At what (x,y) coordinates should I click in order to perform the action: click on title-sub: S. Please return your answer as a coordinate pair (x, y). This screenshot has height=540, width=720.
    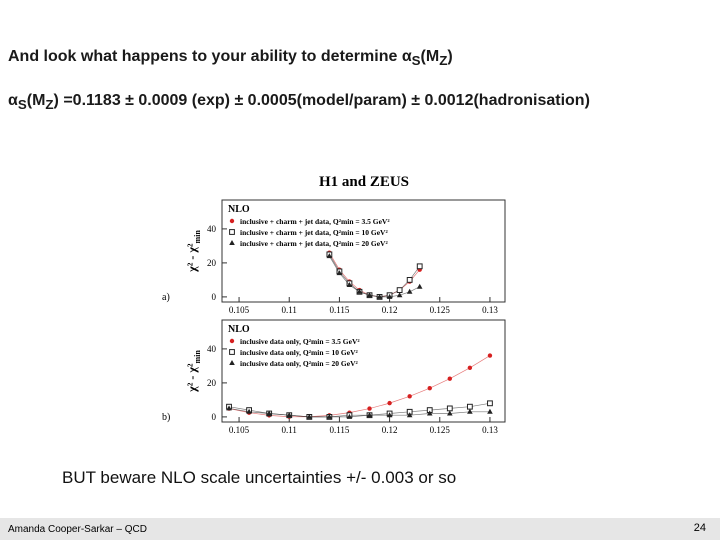
    Looking at the image, I should click on (416, 61).